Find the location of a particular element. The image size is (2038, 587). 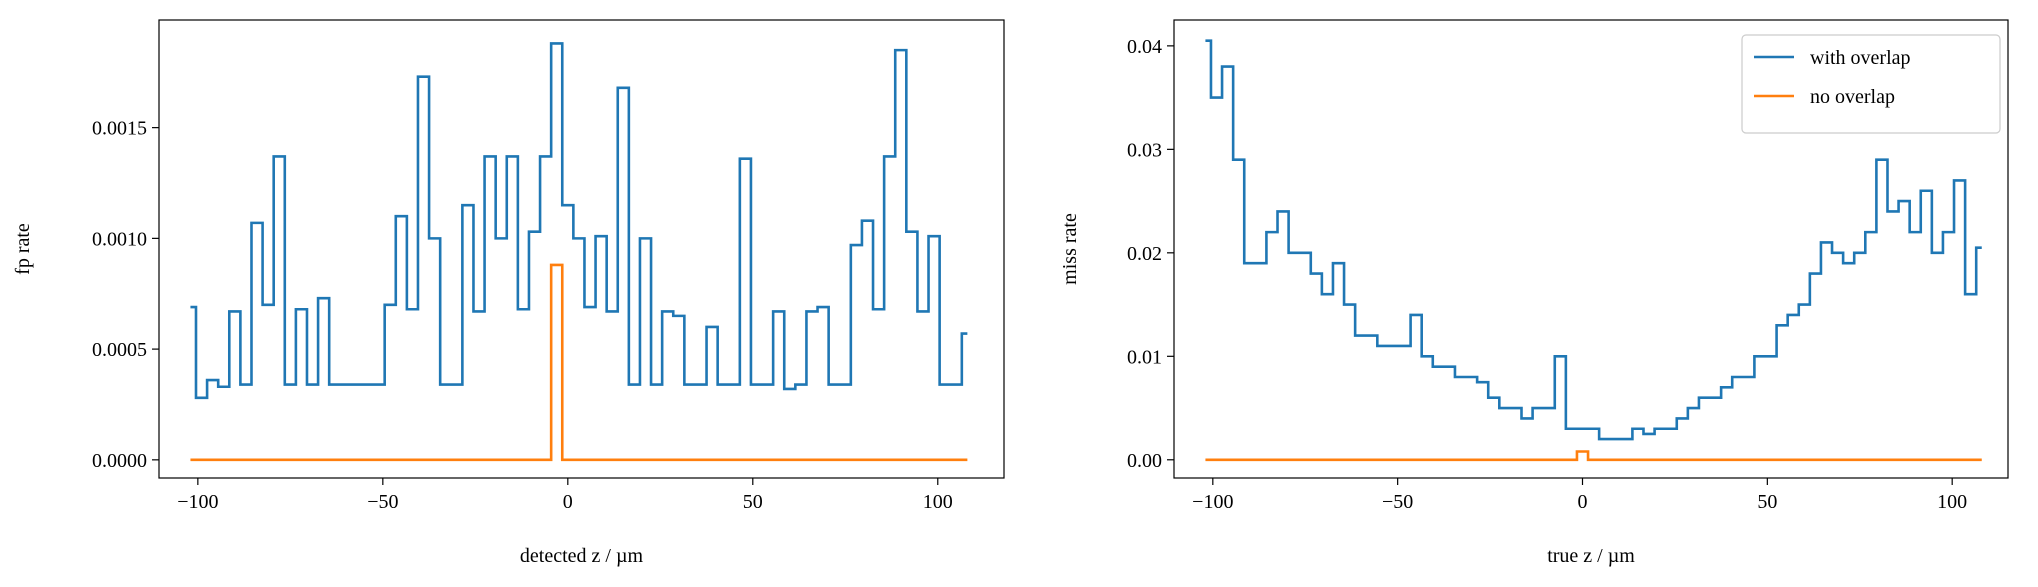

x-axis-label: detected z / µm is located at coordinates (582, 556).